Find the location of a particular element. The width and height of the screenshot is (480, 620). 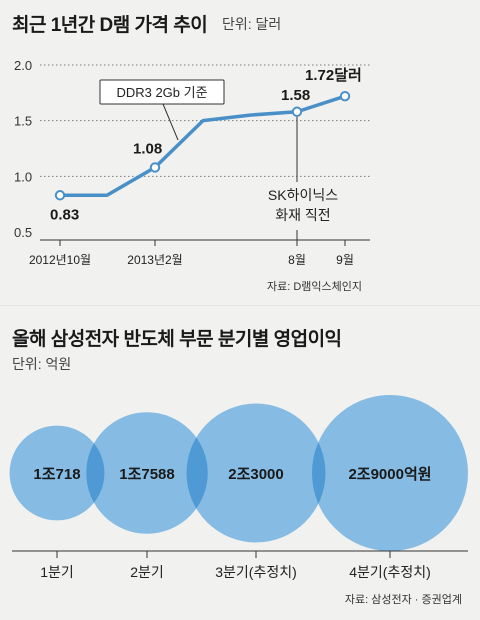

data-label: 1.72달러 is located at coordinates (333, 75).